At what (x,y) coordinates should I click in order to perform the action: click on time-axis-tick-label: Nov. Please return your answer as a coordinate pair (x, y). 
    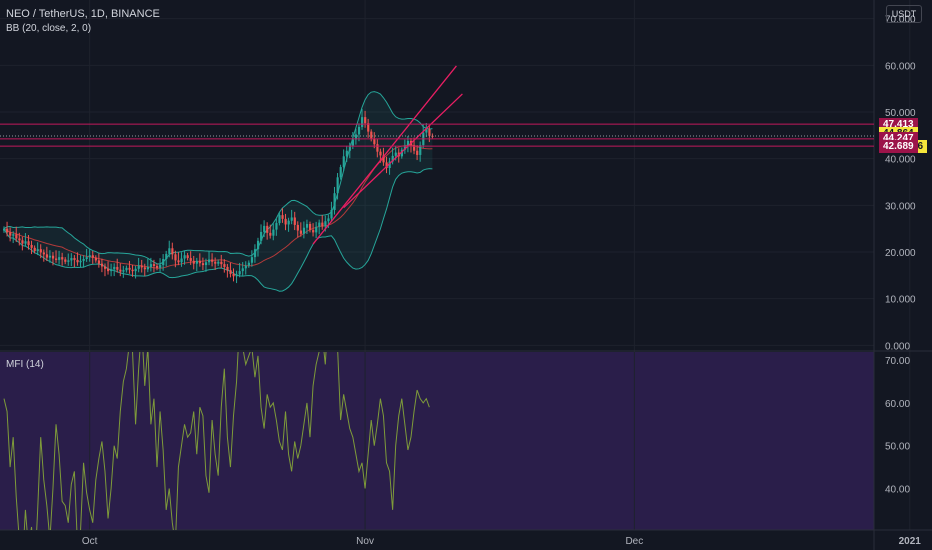
    Looking at the image, I should click on (365, 541).